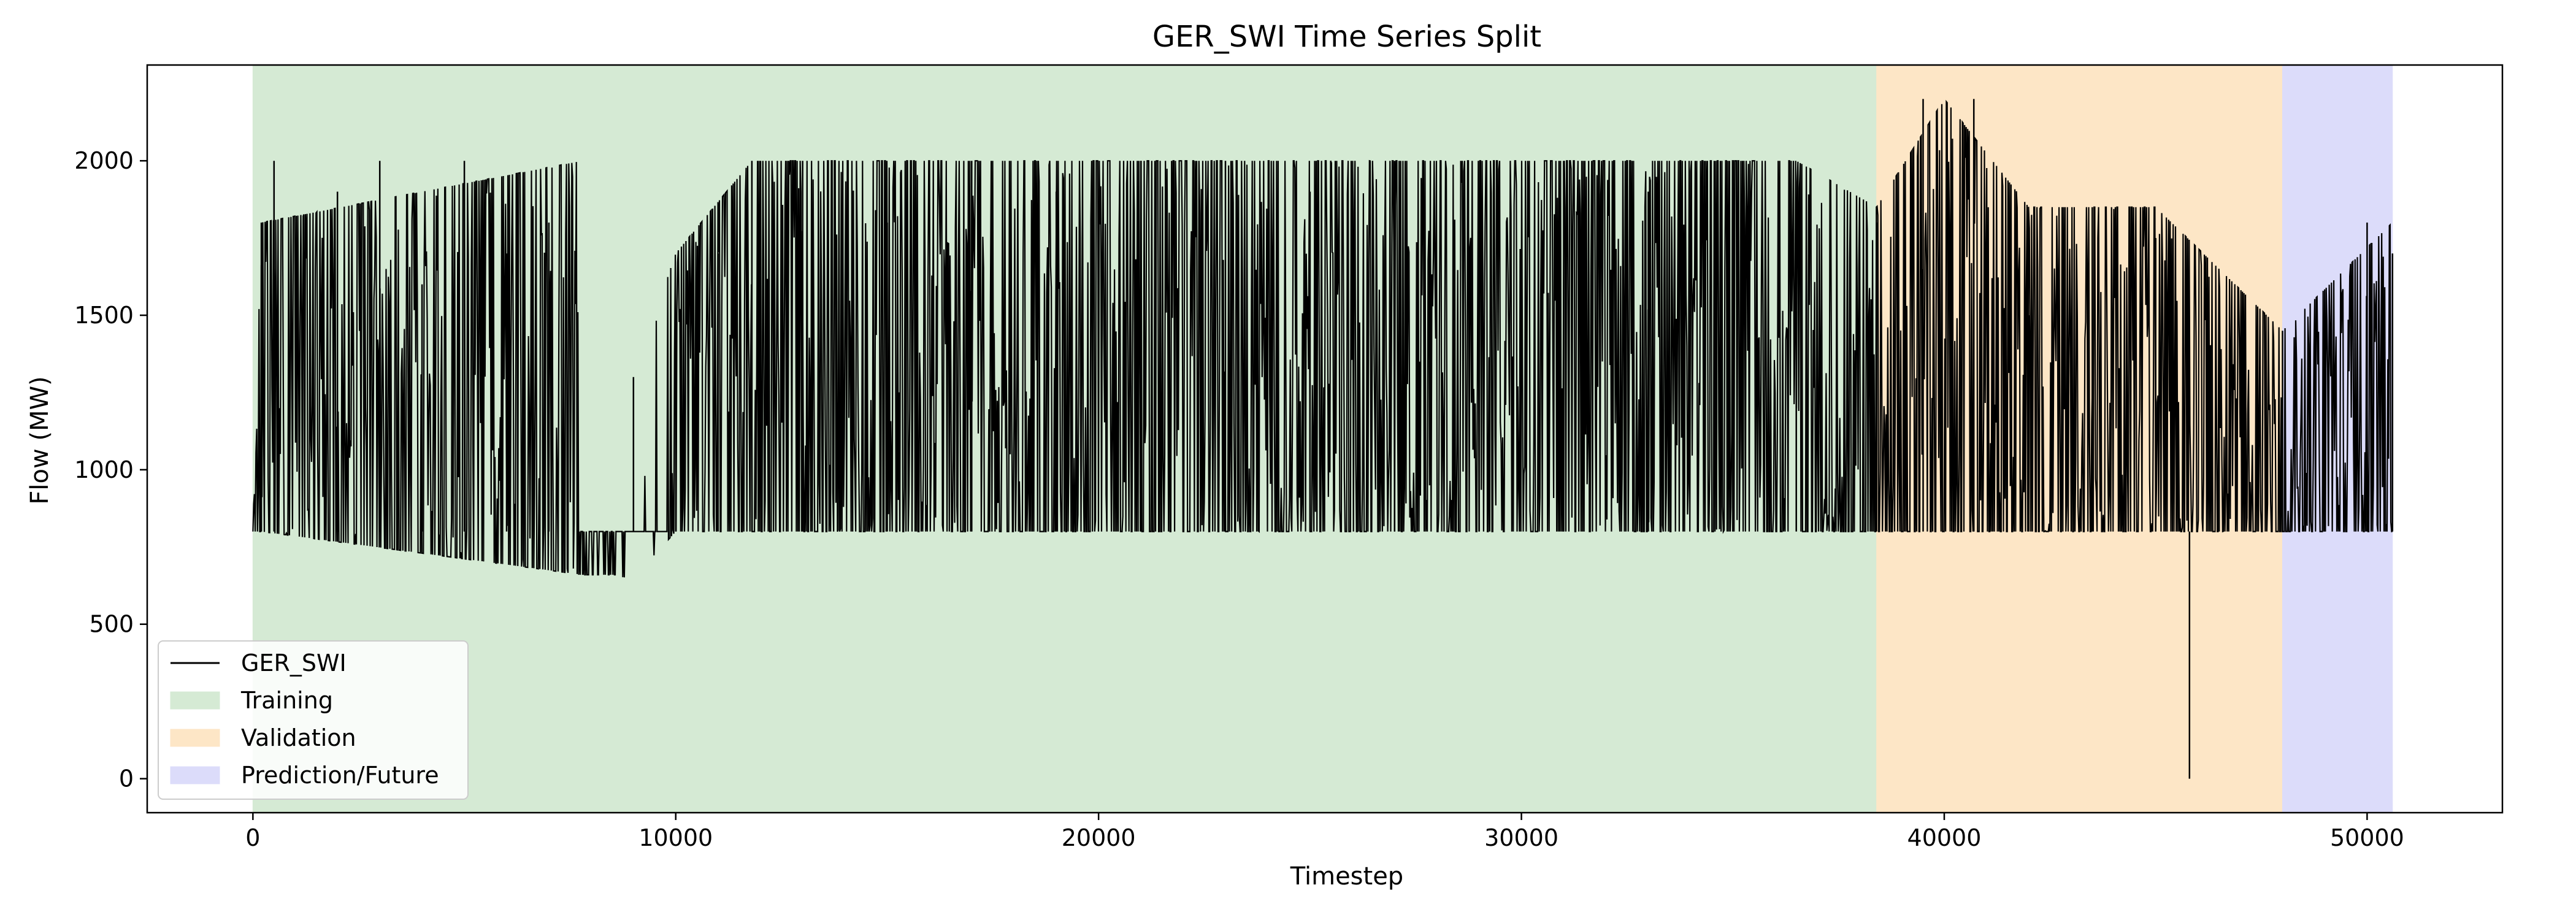  I want to click on y-tick-label: 2000, so click(104, 160).